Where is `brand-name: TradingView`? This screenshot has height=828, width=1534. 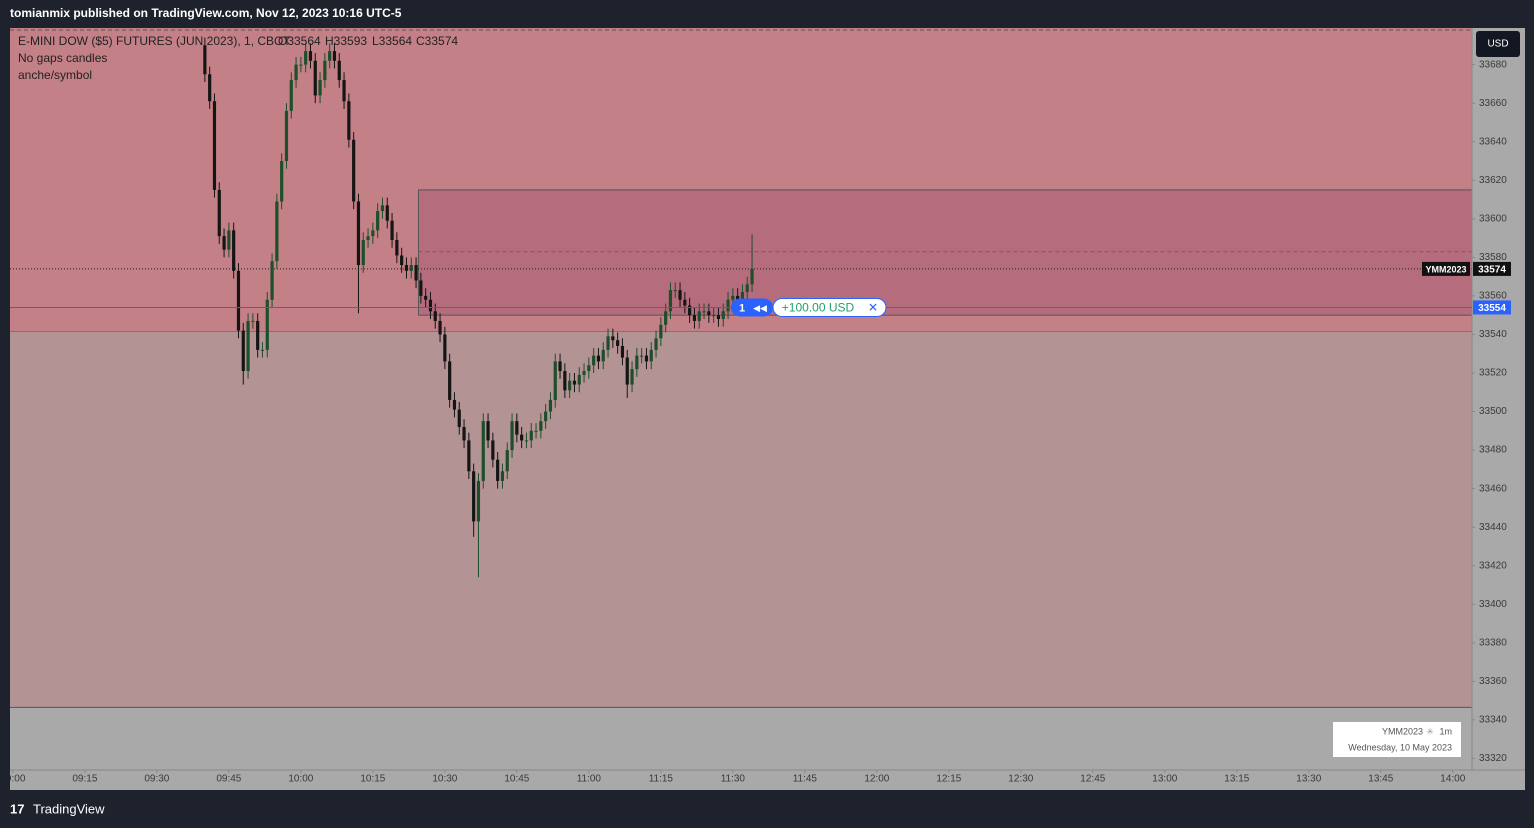 brand-name: TradingView is located at coordinates (69, 808).